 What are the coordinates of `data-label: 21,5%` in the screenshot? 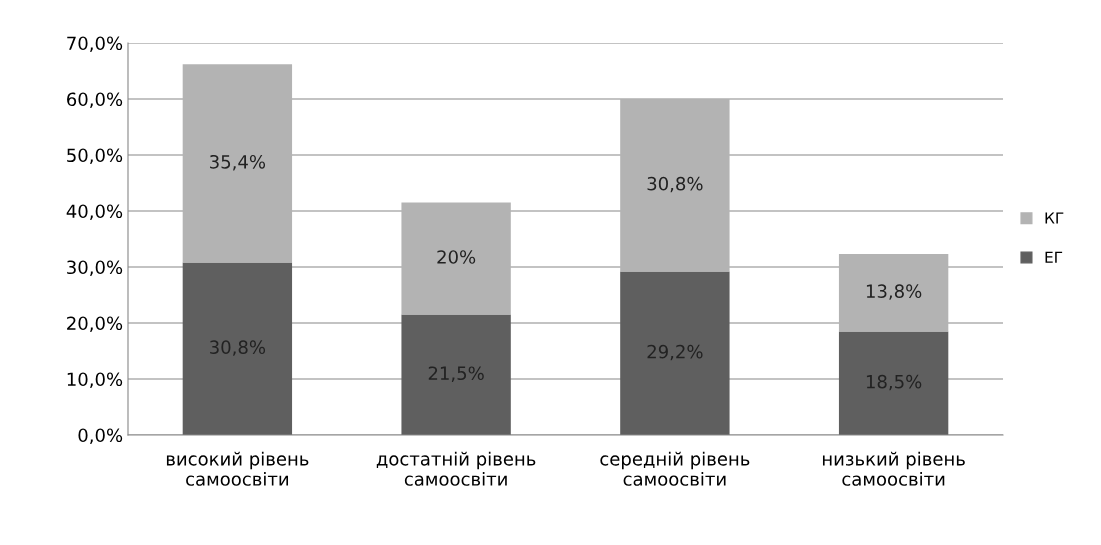 It's located at (456, 374).